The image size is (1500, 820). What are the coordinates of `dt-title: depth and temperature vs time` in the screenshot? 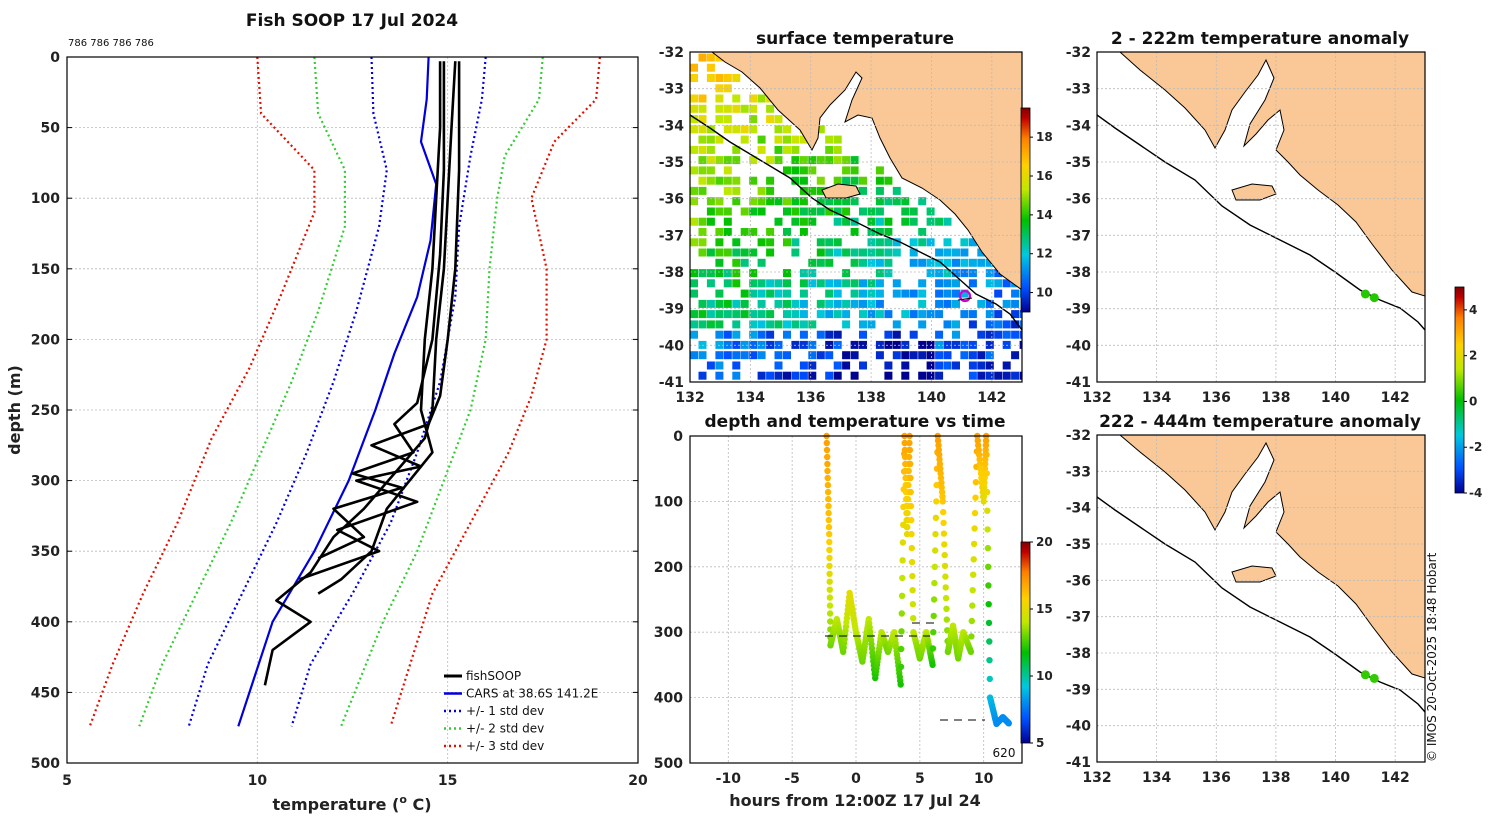 It's located at (855, 422).